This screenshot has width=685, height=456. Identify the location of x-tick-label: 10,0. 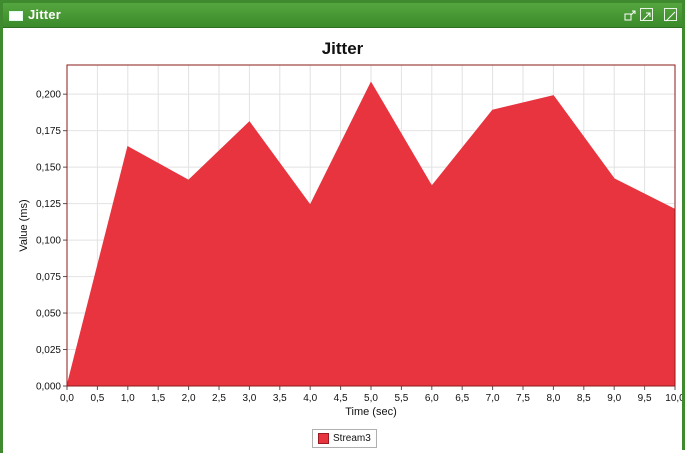
(673, 398).